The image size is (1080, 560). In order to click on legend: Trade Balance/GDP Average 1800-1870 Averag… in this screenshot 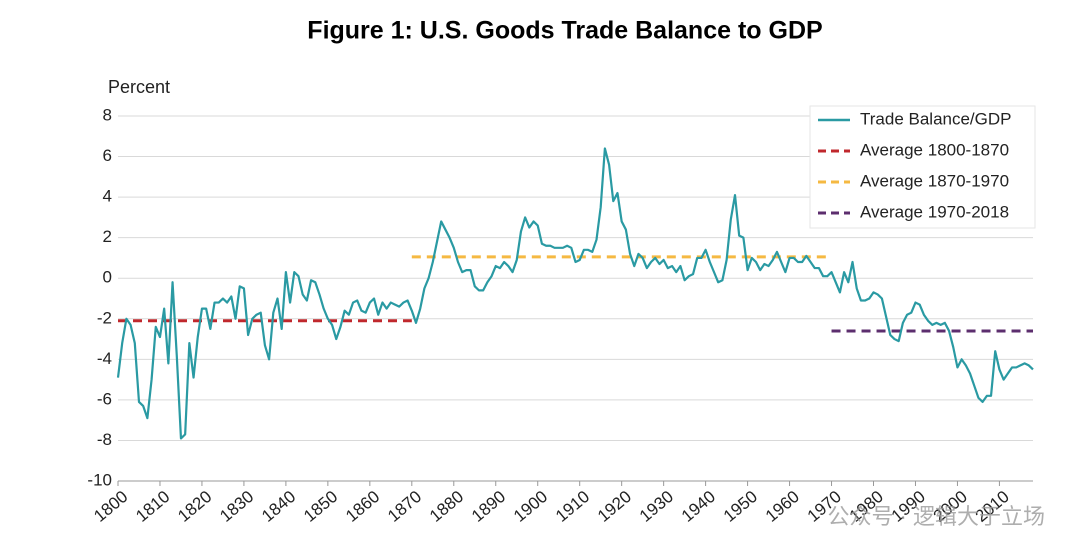, I will do `click(915, 165)`.